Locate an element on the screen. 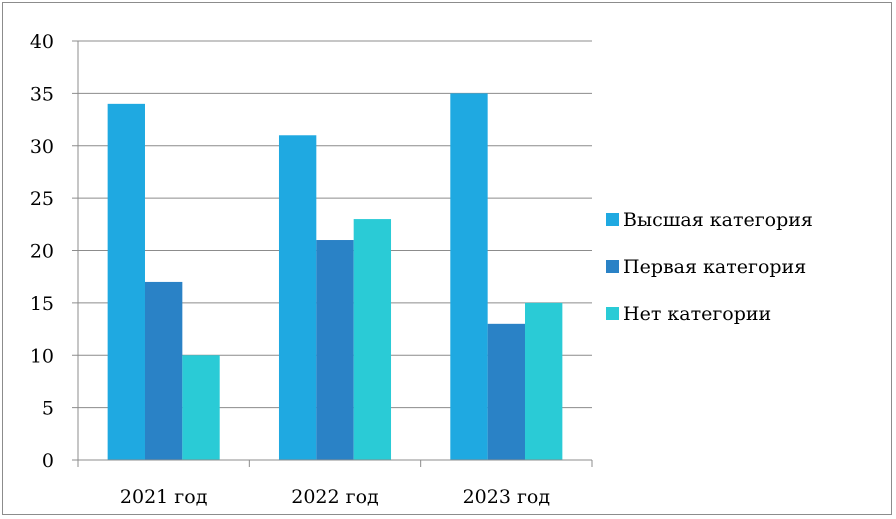 This screenshot has width=896, height=519. y-tick-labels: 0 5 10 15 20 25 30 35 40 is located at coordinates (42, 251).